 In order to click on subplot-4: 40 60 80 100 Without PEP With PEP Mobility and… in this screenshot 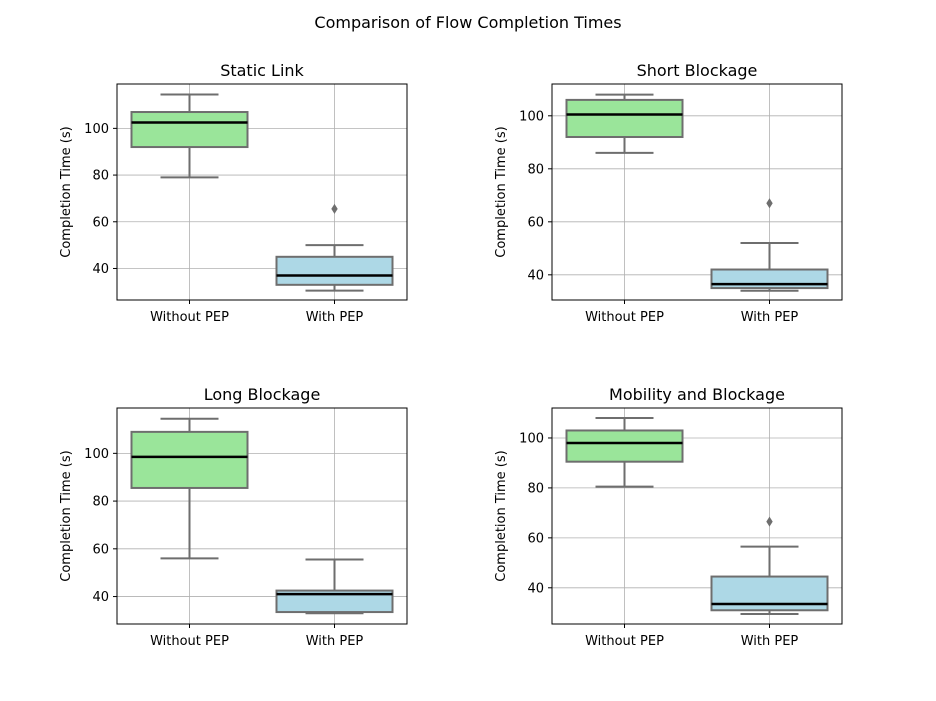, I will do `click(668, 517)`.